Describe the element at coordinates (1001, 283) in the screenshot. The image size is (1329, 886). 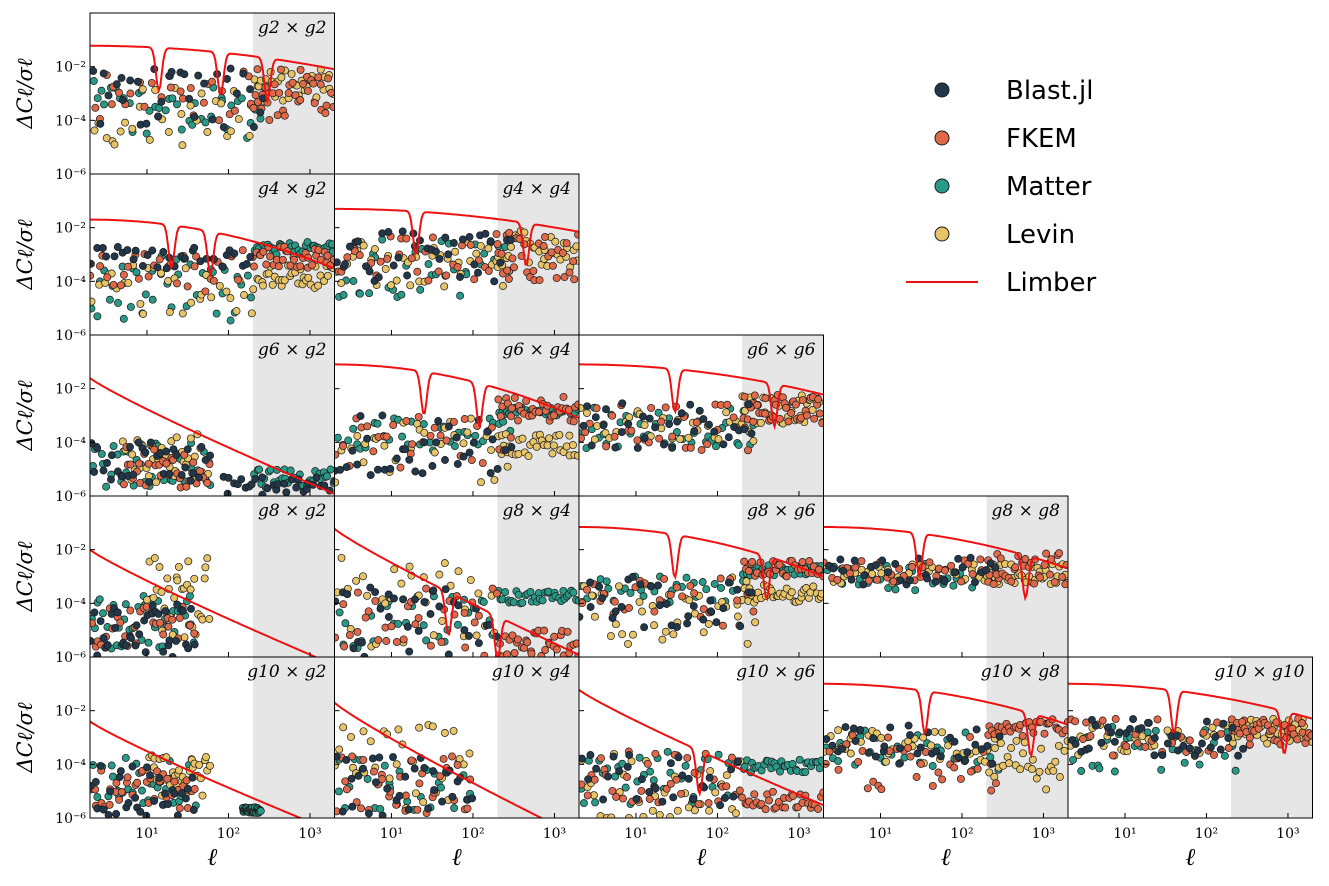
I see `legend-item-limber: Limber` at that location.